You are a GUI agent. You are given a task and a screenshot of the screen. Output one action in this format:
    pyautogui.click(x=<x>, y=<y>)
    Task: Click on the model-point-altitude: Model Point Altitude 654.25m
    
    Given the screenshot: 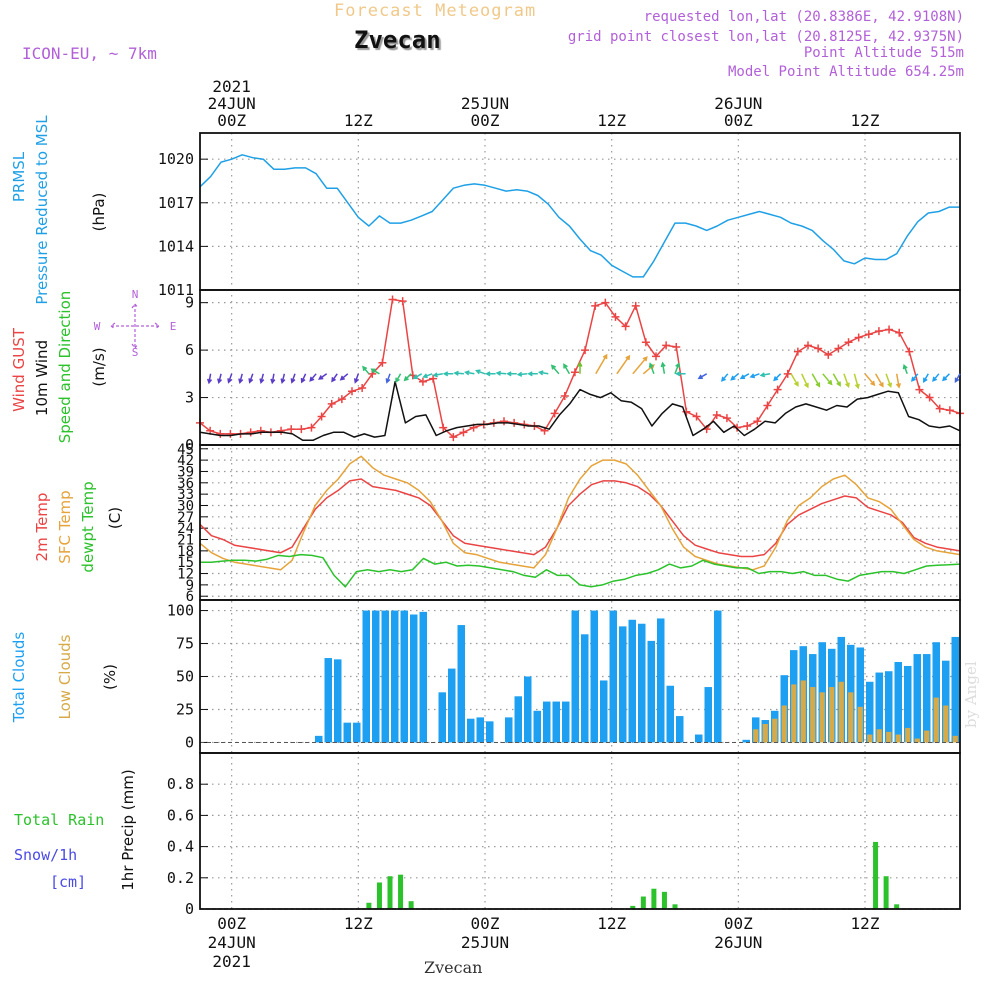 What is the action you would take?
    pyautogui.click(x=845, y=72)
    